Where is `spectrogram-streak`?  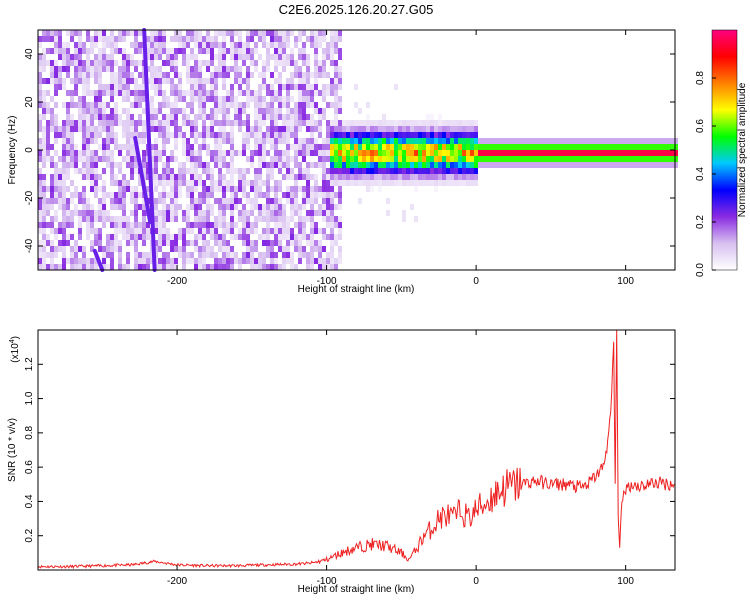
spectrogram-streak is located at coordinates (143, 180).